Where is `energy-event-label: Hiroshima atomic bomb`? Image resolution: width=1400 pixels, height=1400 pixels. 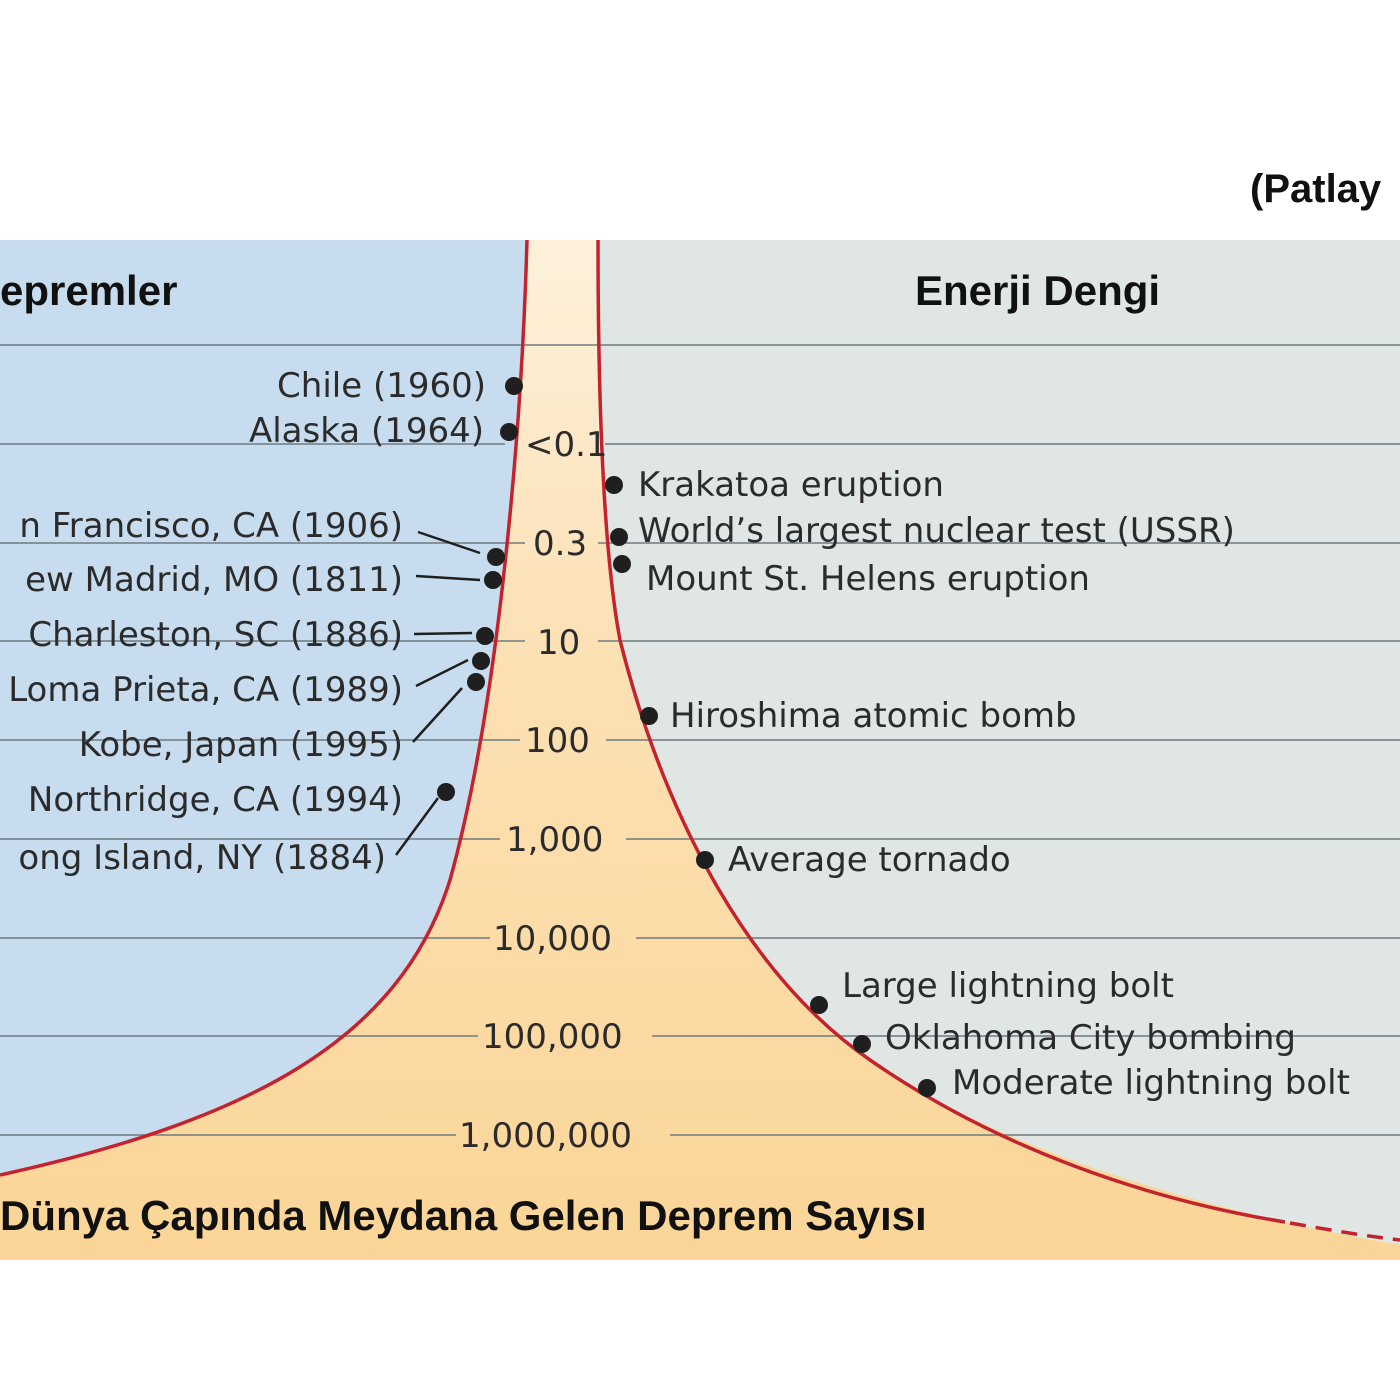 energy-event-label: Hiroshima atomic bomb is located at coordinates (873, 716).